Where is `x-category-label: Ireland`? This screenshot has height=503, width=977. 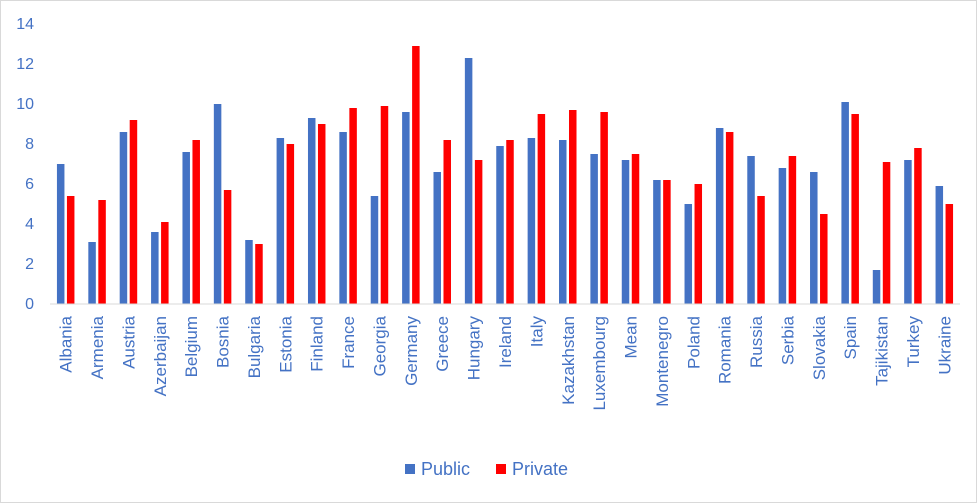 x-category-label: Ireland is located at coordinates (505, 342).